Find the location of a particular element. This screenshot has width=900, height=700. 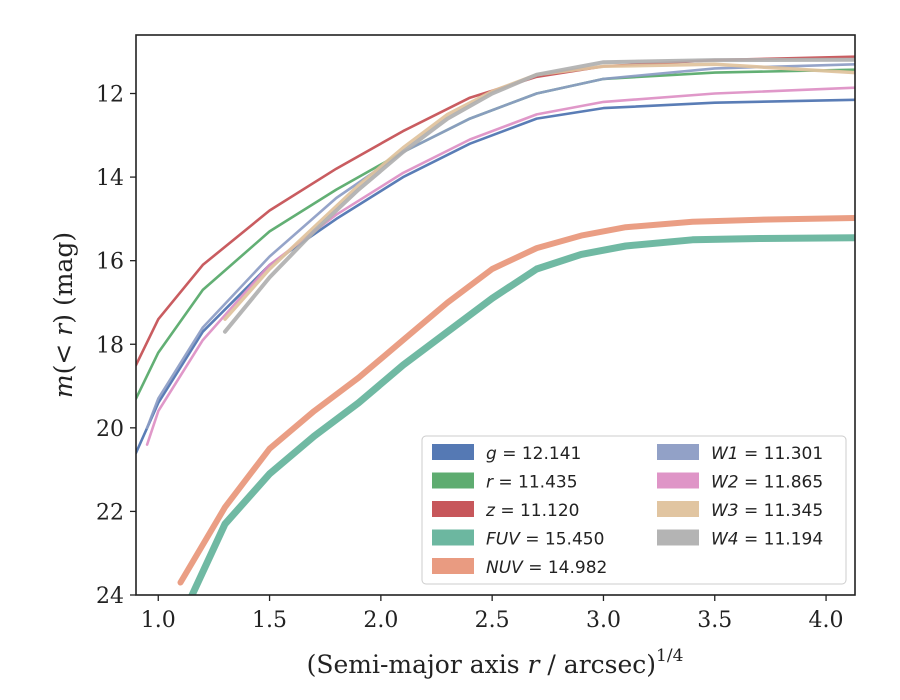

legend-swatch-nuv is located at coordinates (453, 566).